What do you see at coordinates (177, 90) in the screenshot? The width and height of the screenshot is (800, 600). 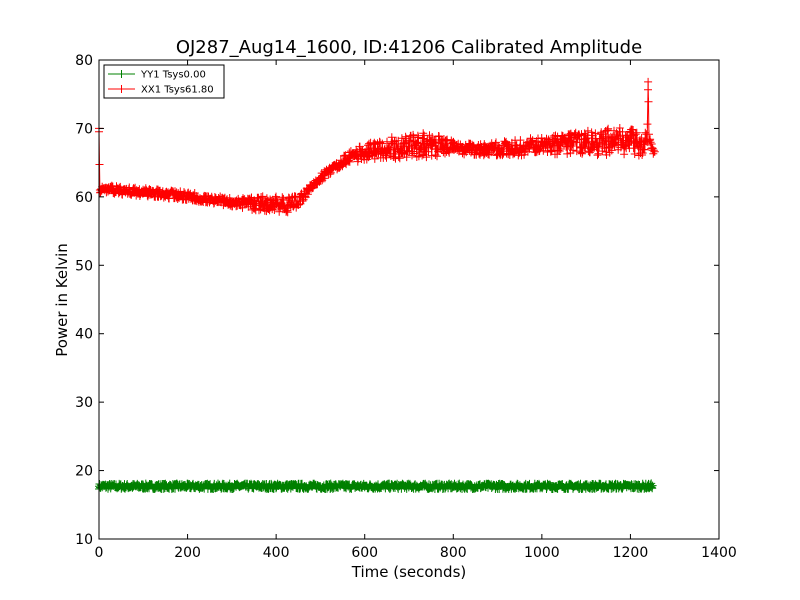 I see `legend-label-xx1: XX1 Tsys61.80` at bounding box center [177, 90].